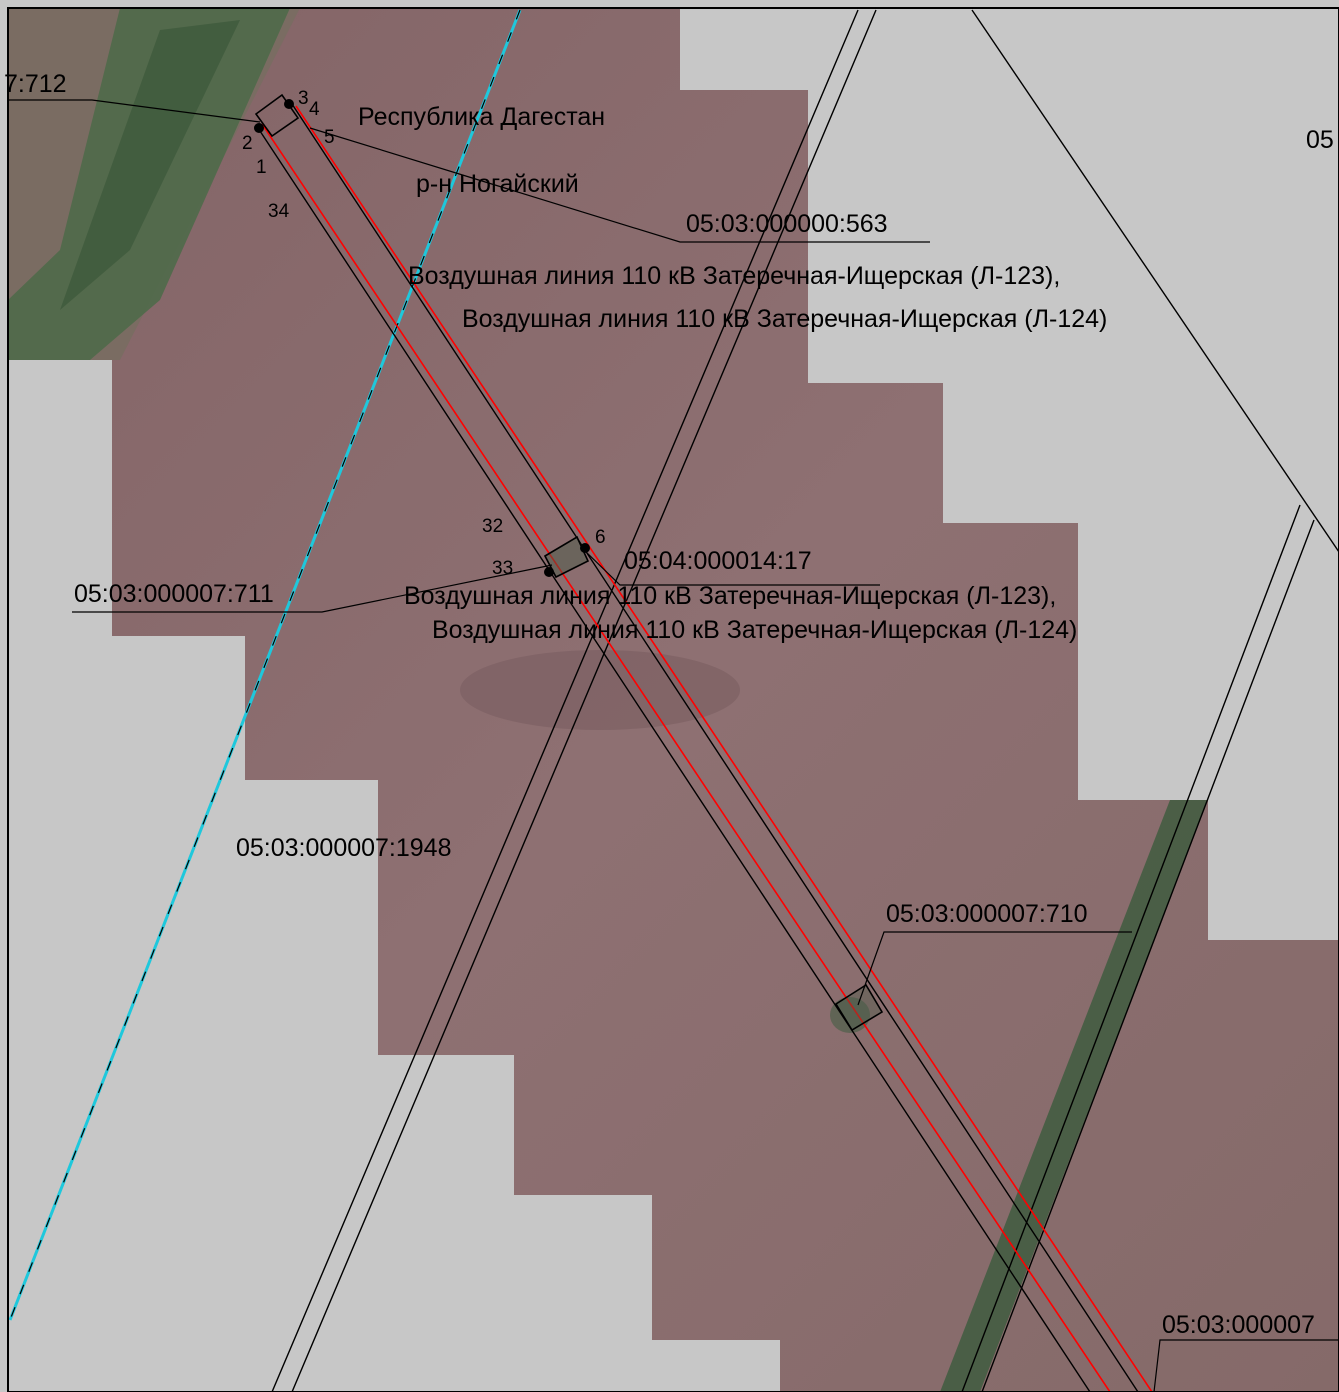 The width and height of the screenshot is (1339, 1392). I want to click on parcel-boundary-line, so click(1155, 281).